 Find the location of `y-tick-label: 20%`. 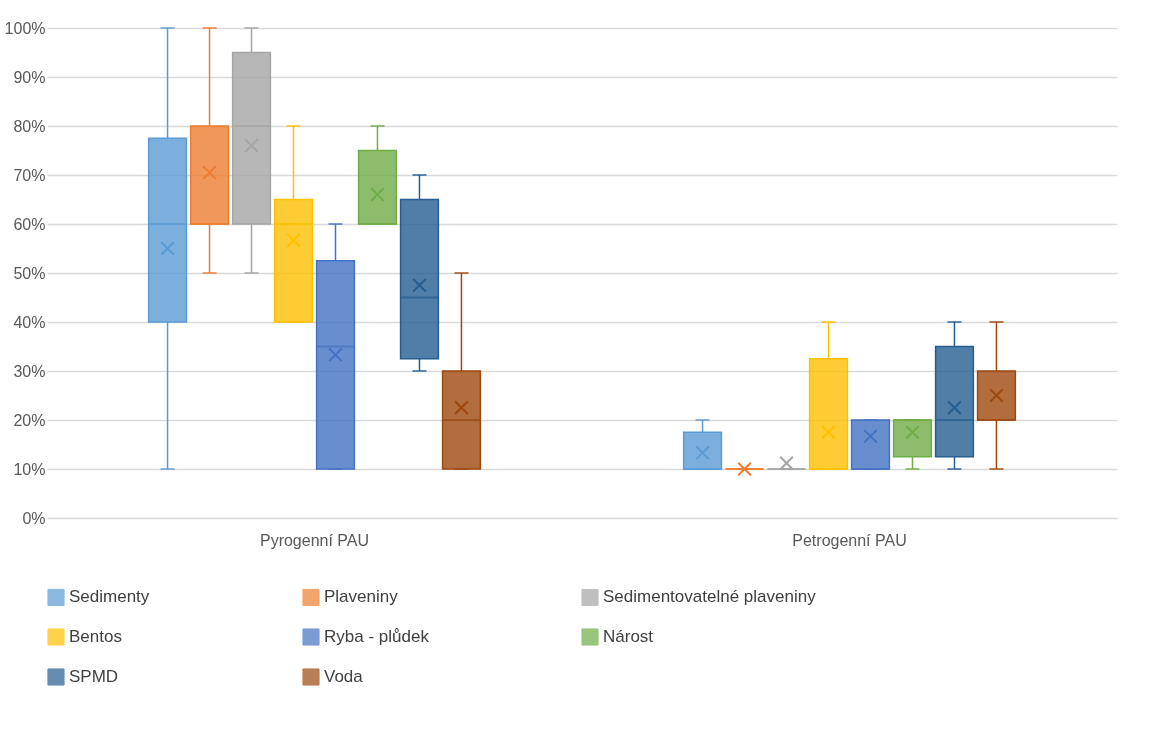

y-tick-label: 20% is located at coordinates (29, 420).